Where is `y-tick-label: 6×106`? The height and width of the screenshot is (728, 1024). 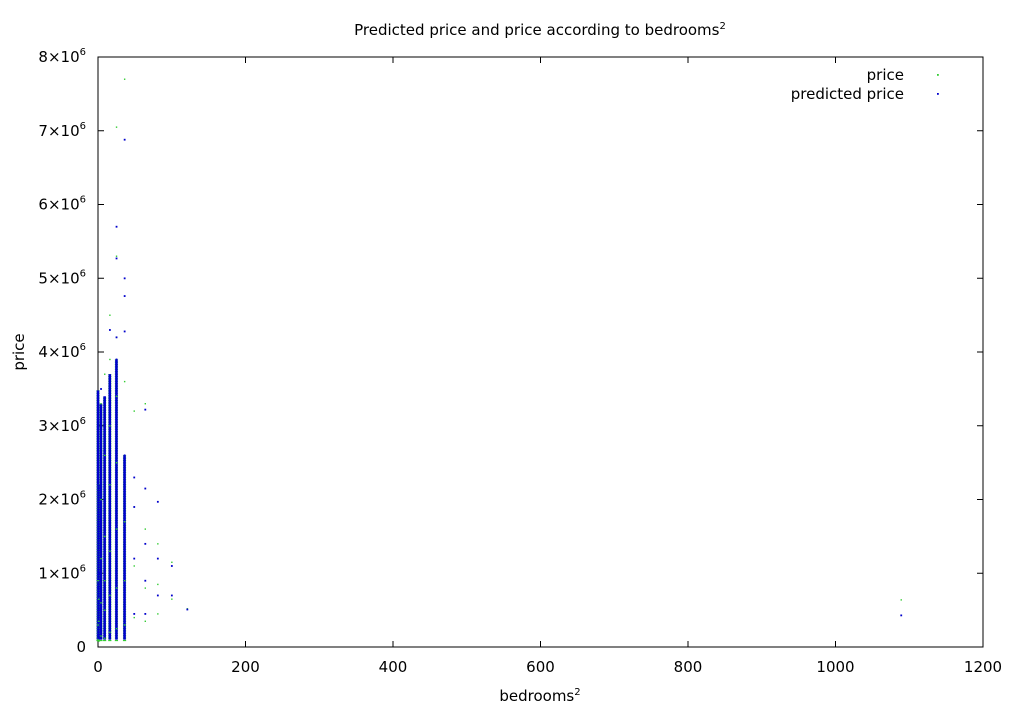
y-tick-label: 6×106 is located at coordinates (62, 204).